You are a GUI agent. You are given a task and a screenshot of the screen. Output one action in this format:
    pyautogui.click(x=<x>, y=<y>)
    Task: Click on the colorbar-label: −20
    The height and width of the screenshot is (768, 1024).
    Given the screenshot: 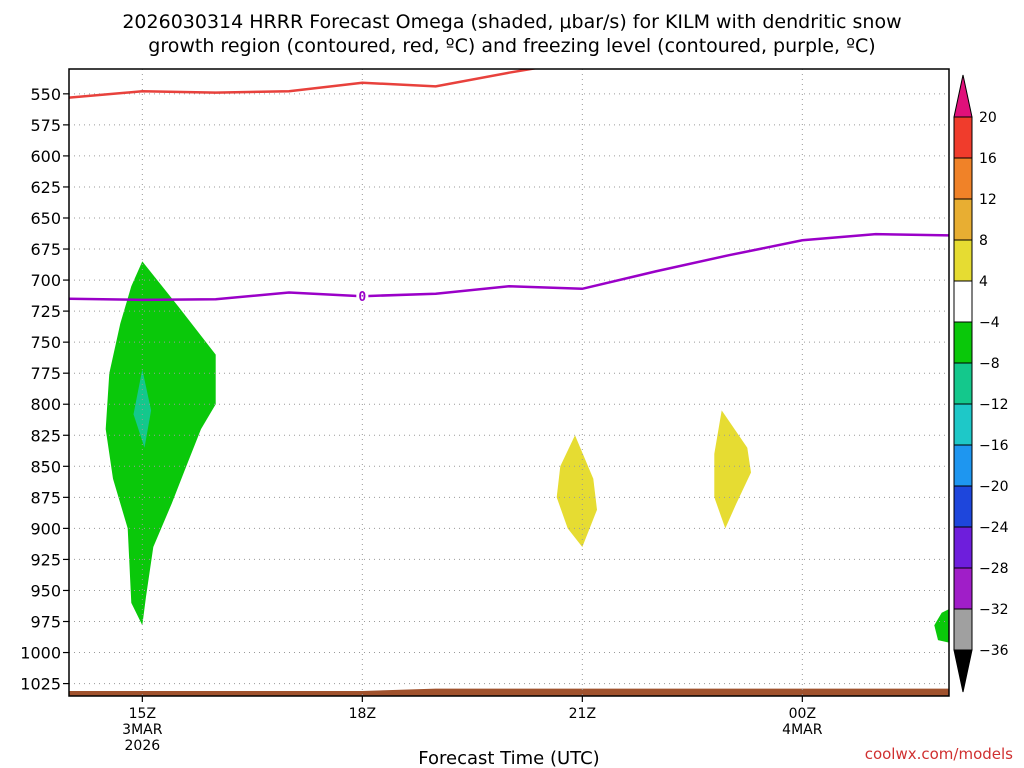 What is the action you would take?
    pyautogui.click(x=994, y=487)
    